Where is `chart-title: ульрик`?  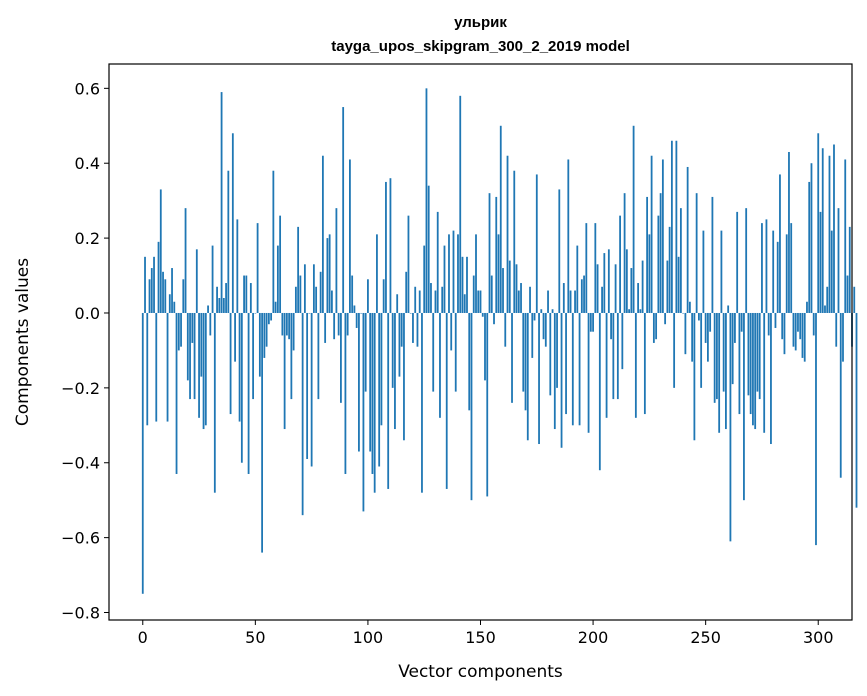
chart-title: ульрик is located at coordinates (480, 22).